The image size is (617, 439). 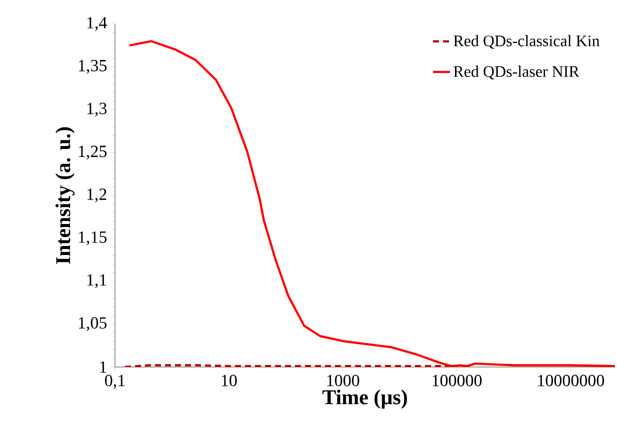 I want to click on y-tick-label: 1,25, so click(x=92, y=153).